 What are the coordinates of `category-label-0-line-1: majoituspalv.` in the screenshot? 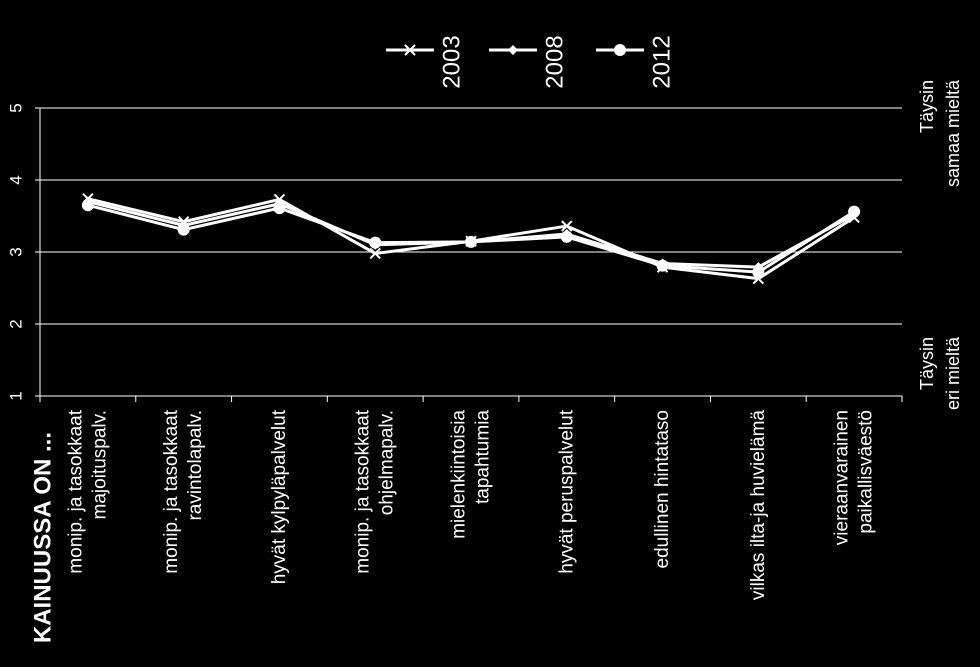 It's located at (99, 464).